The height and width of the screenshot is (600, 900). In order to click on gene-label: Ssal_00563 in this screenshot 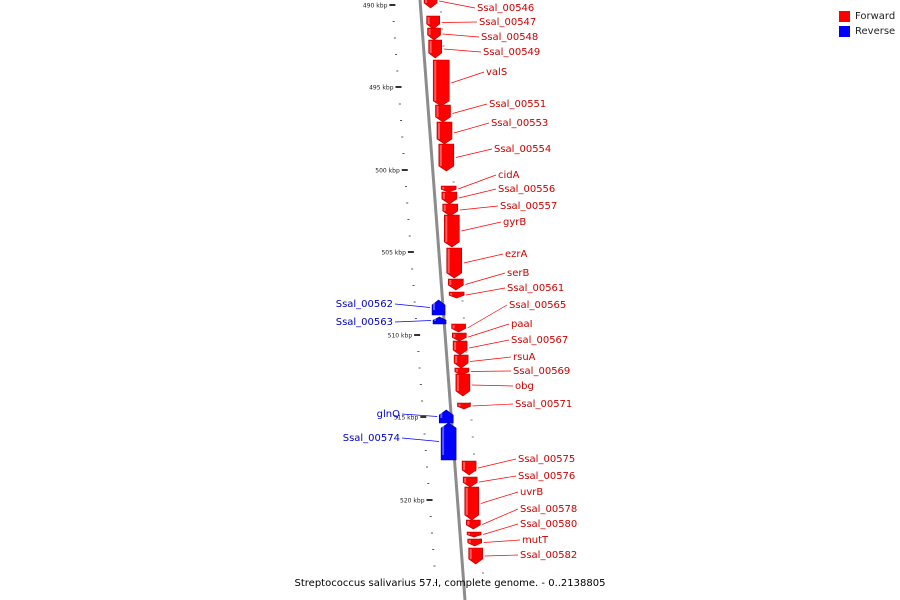, I will do `click(364, 322)`.